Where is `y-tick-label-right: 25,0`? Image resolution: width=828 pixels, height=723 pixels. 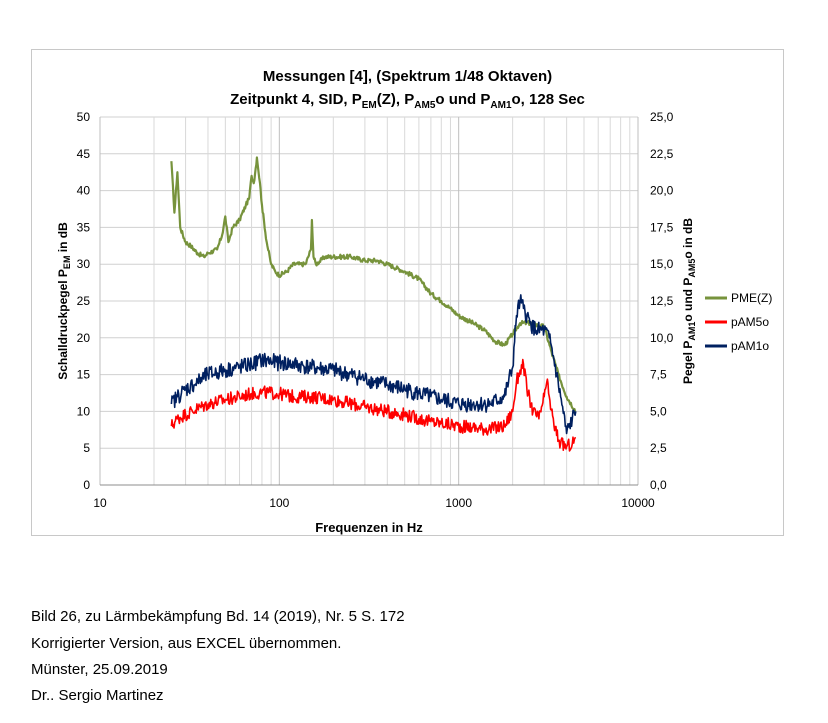
y-tick-label-right: 25,0 is located at coordinates (662, 117).